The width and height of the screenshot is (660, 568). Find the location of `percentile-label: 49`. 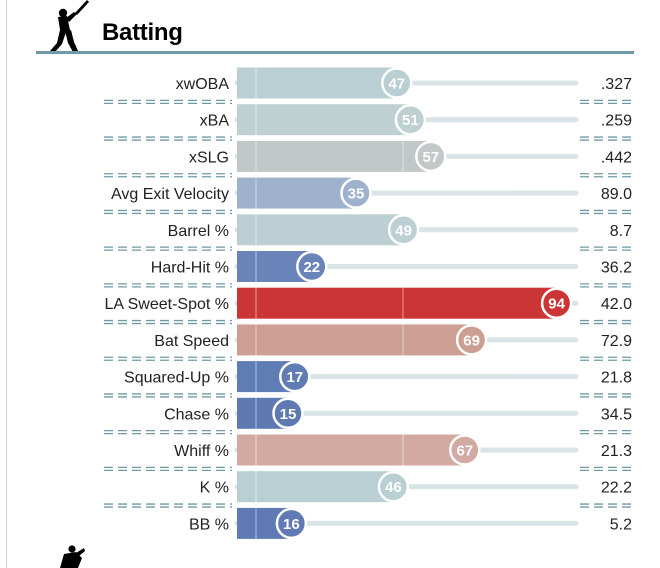

percentile-label: 49 is located at coordinates (403, 230).